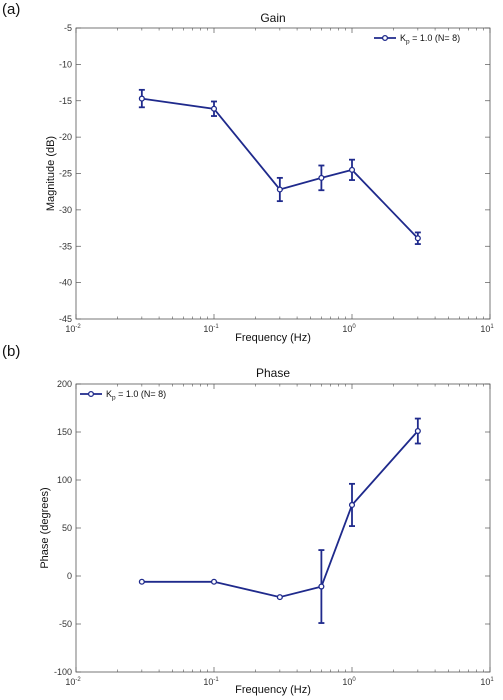 Image resolution: width=503 pixels, height=700 pixels. Describe the element at coordinates (65, 101) in the screenshot. I see `chart-1-y-tick-label: -15` at that location.